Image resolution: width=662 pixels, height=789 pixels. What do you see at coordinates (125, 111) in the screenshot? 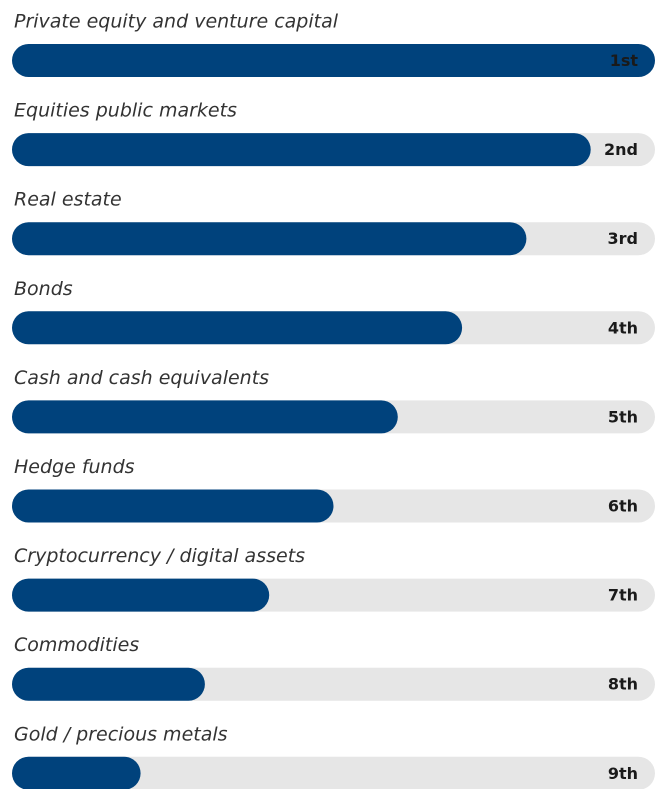
I see `category-label: Equities public markets` at bounding box center [125, 111].